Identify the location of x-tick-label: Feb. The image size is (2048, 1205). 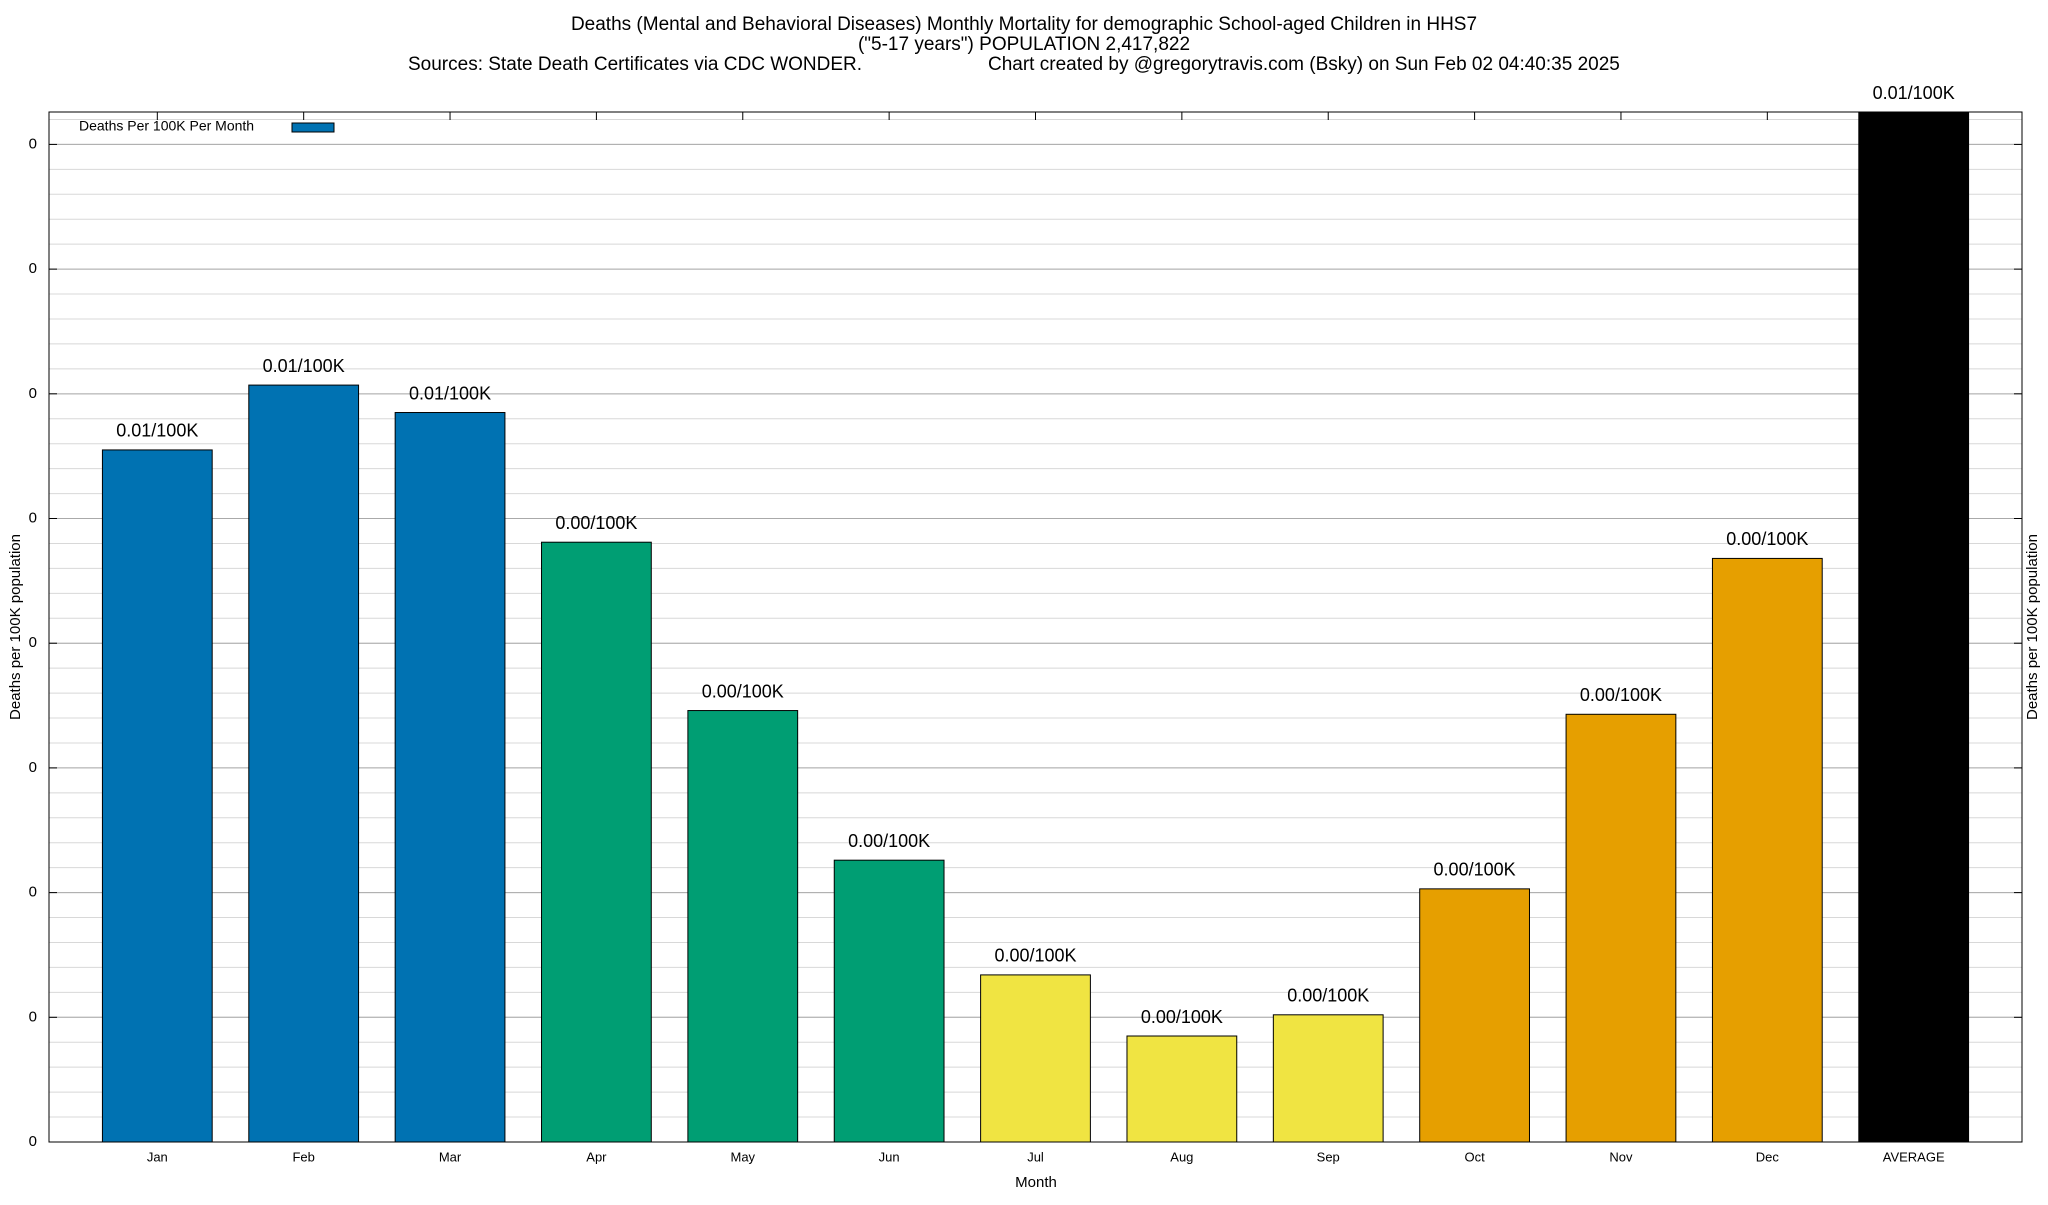
(303, 1156).